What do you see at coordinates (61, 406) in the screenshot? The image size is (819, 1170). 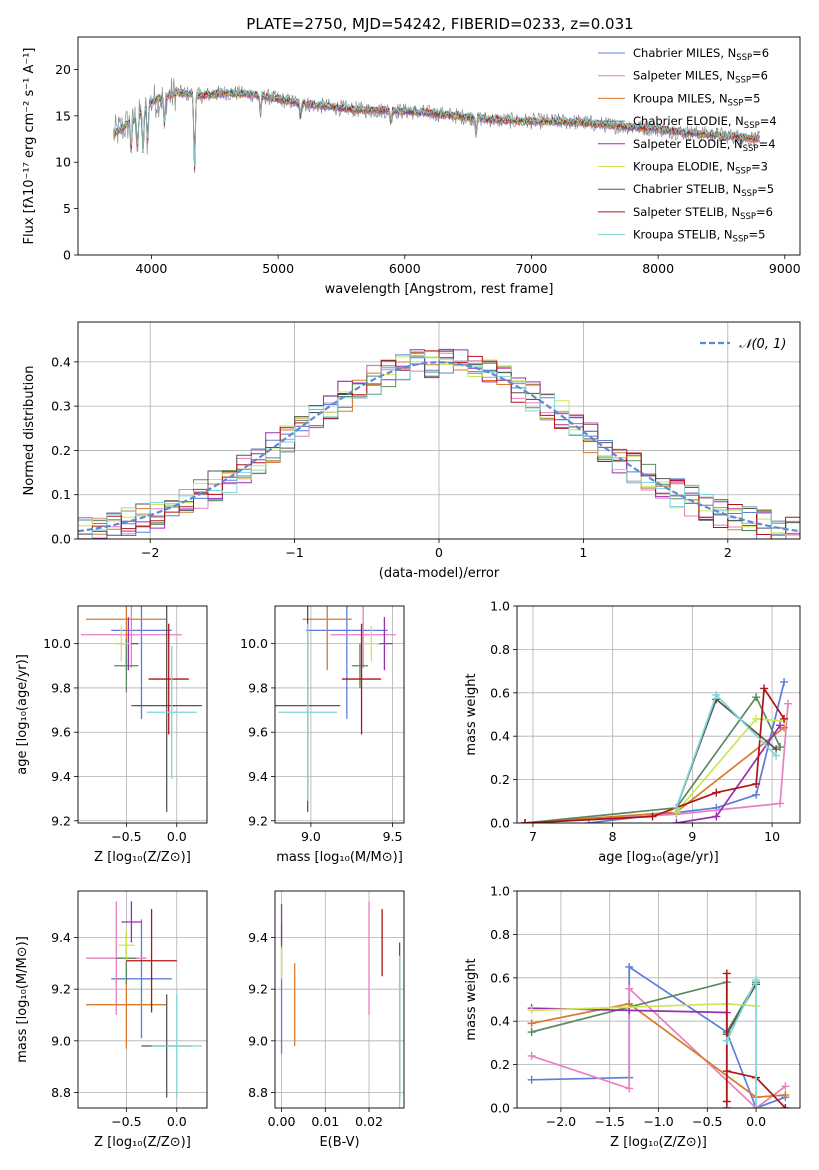 I see `y-tick-label: 0.3` at bounding box center [61, 406].